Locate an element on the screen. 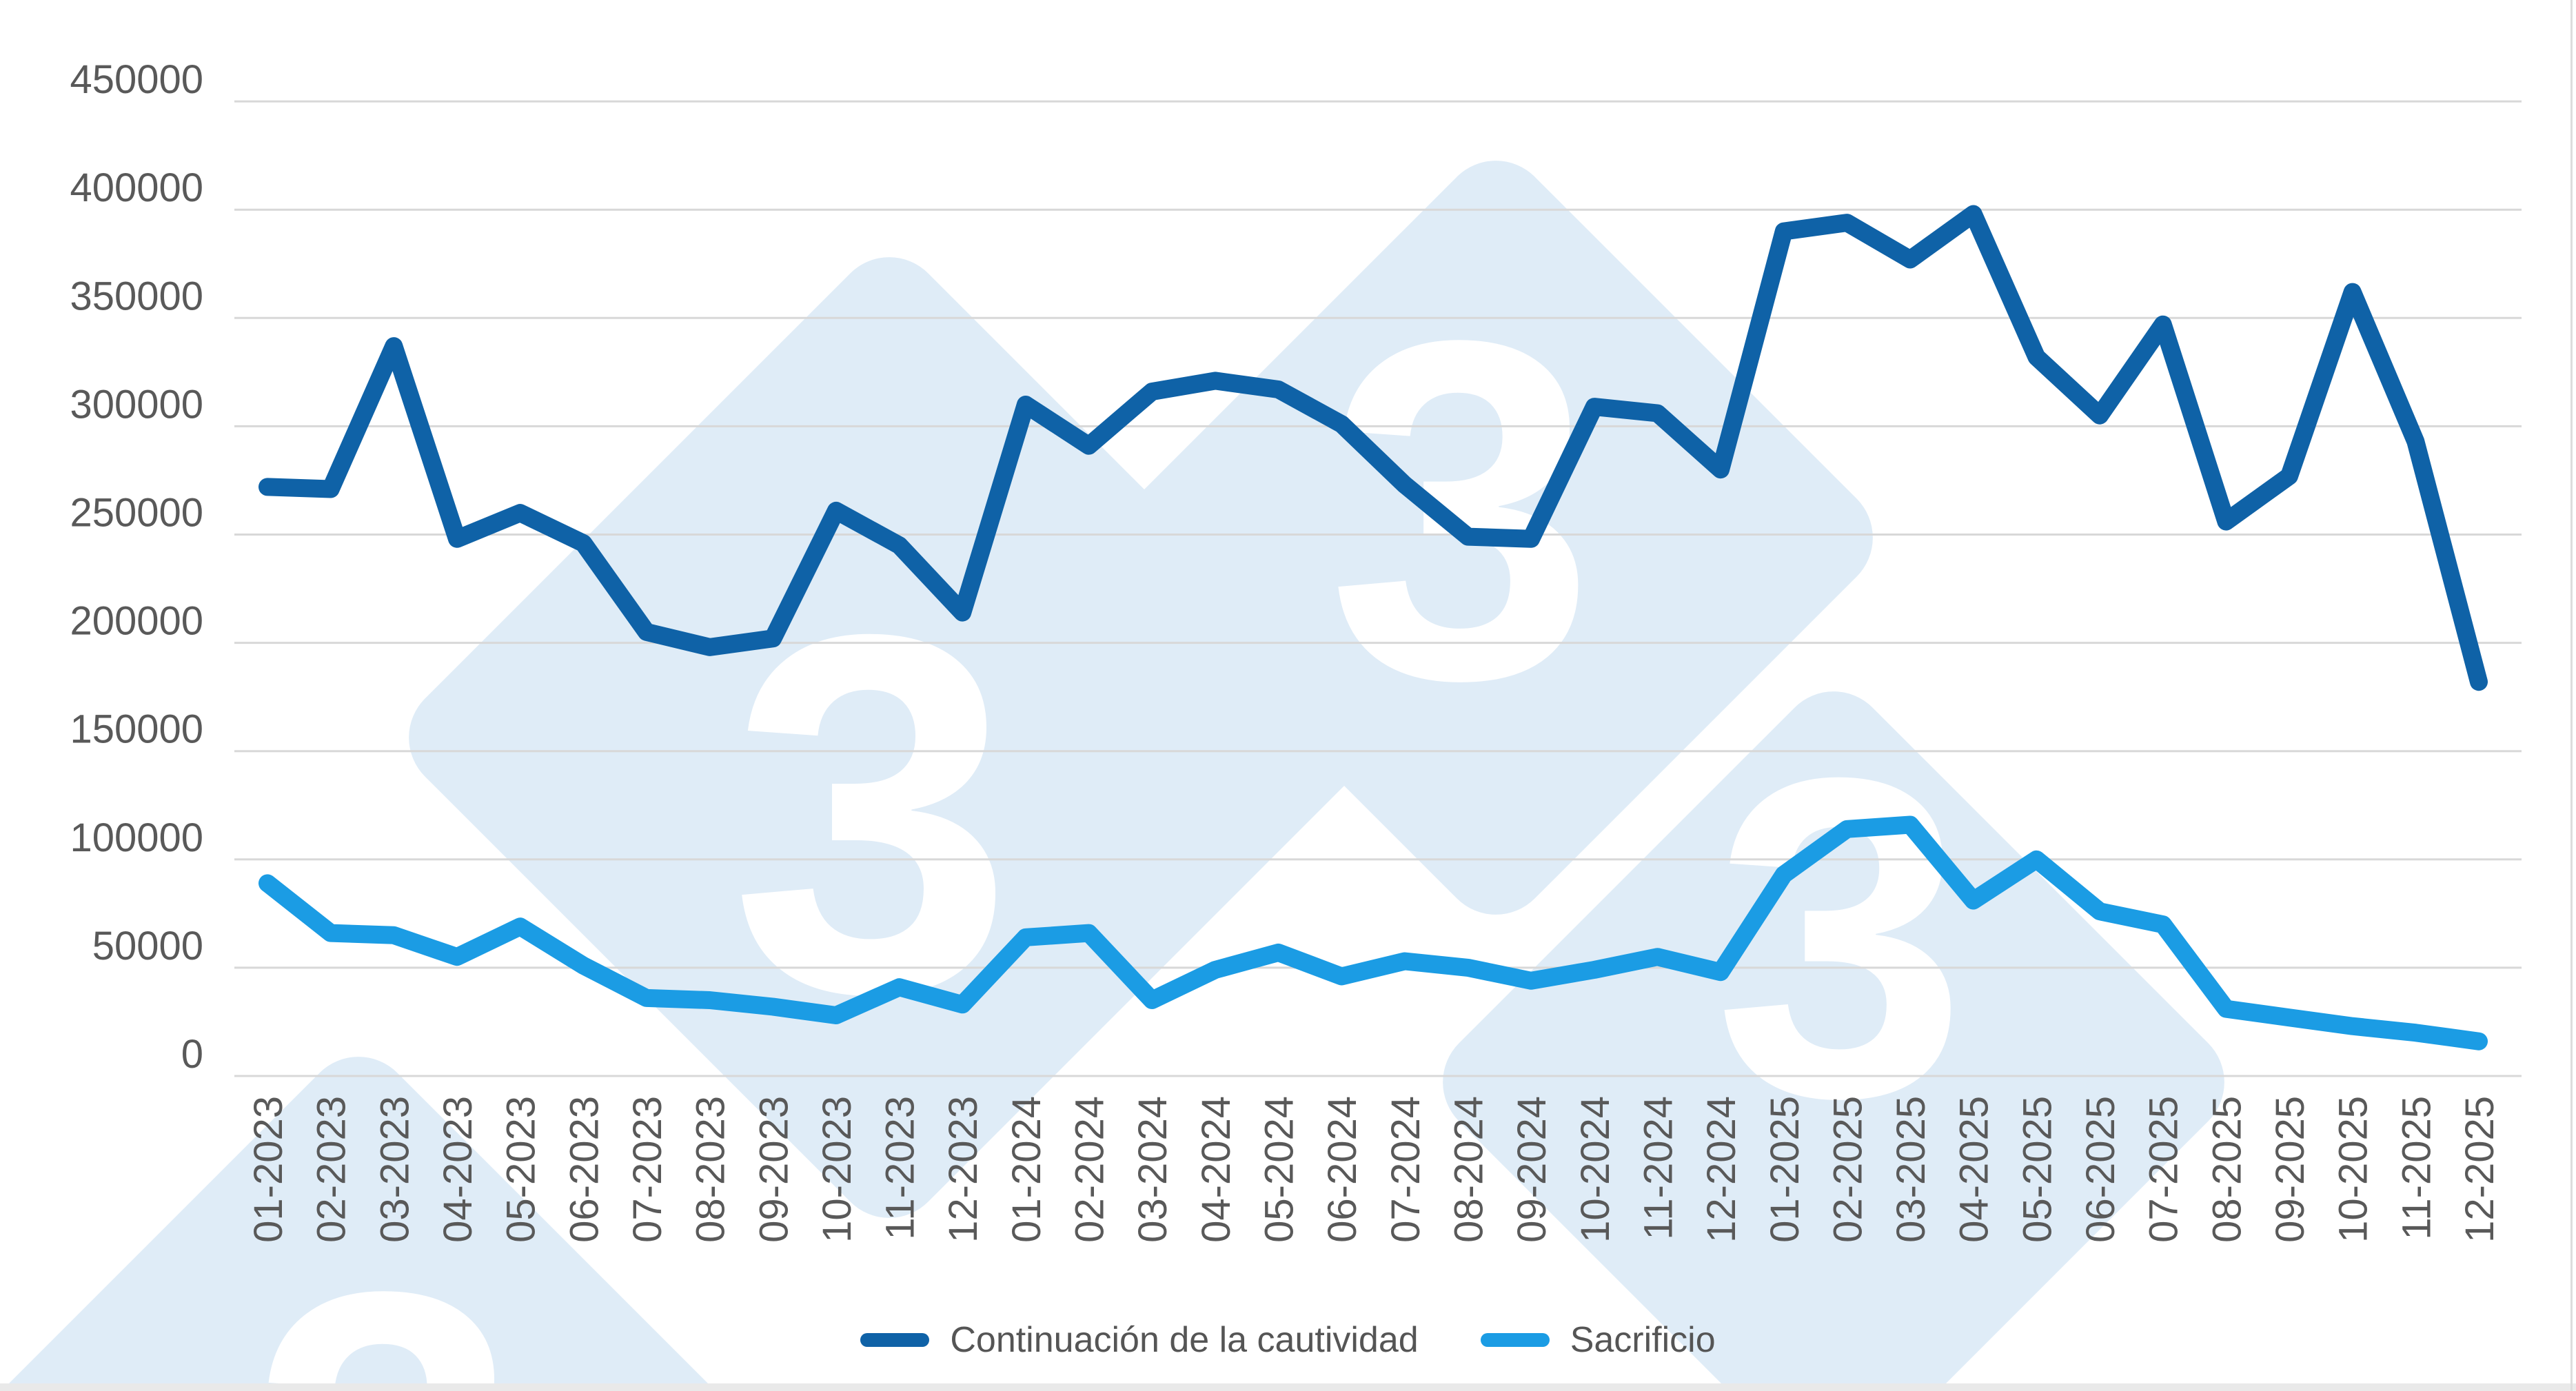 This screenshot has height=1391, width=2576. legend-swatch-sacrificio is located at coordinates (1515, 1340).